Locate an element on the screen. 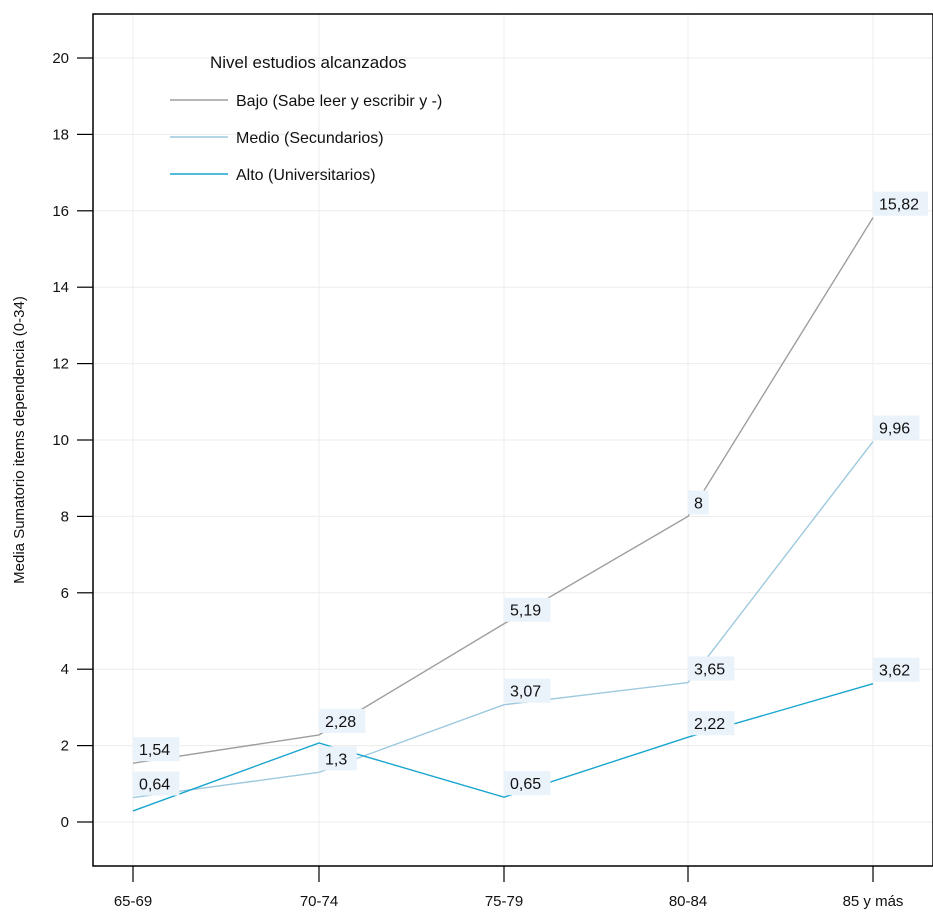 The image size is (933, 912). legend-label: Alto (Universitarios) is located at coordinates (306, 175).